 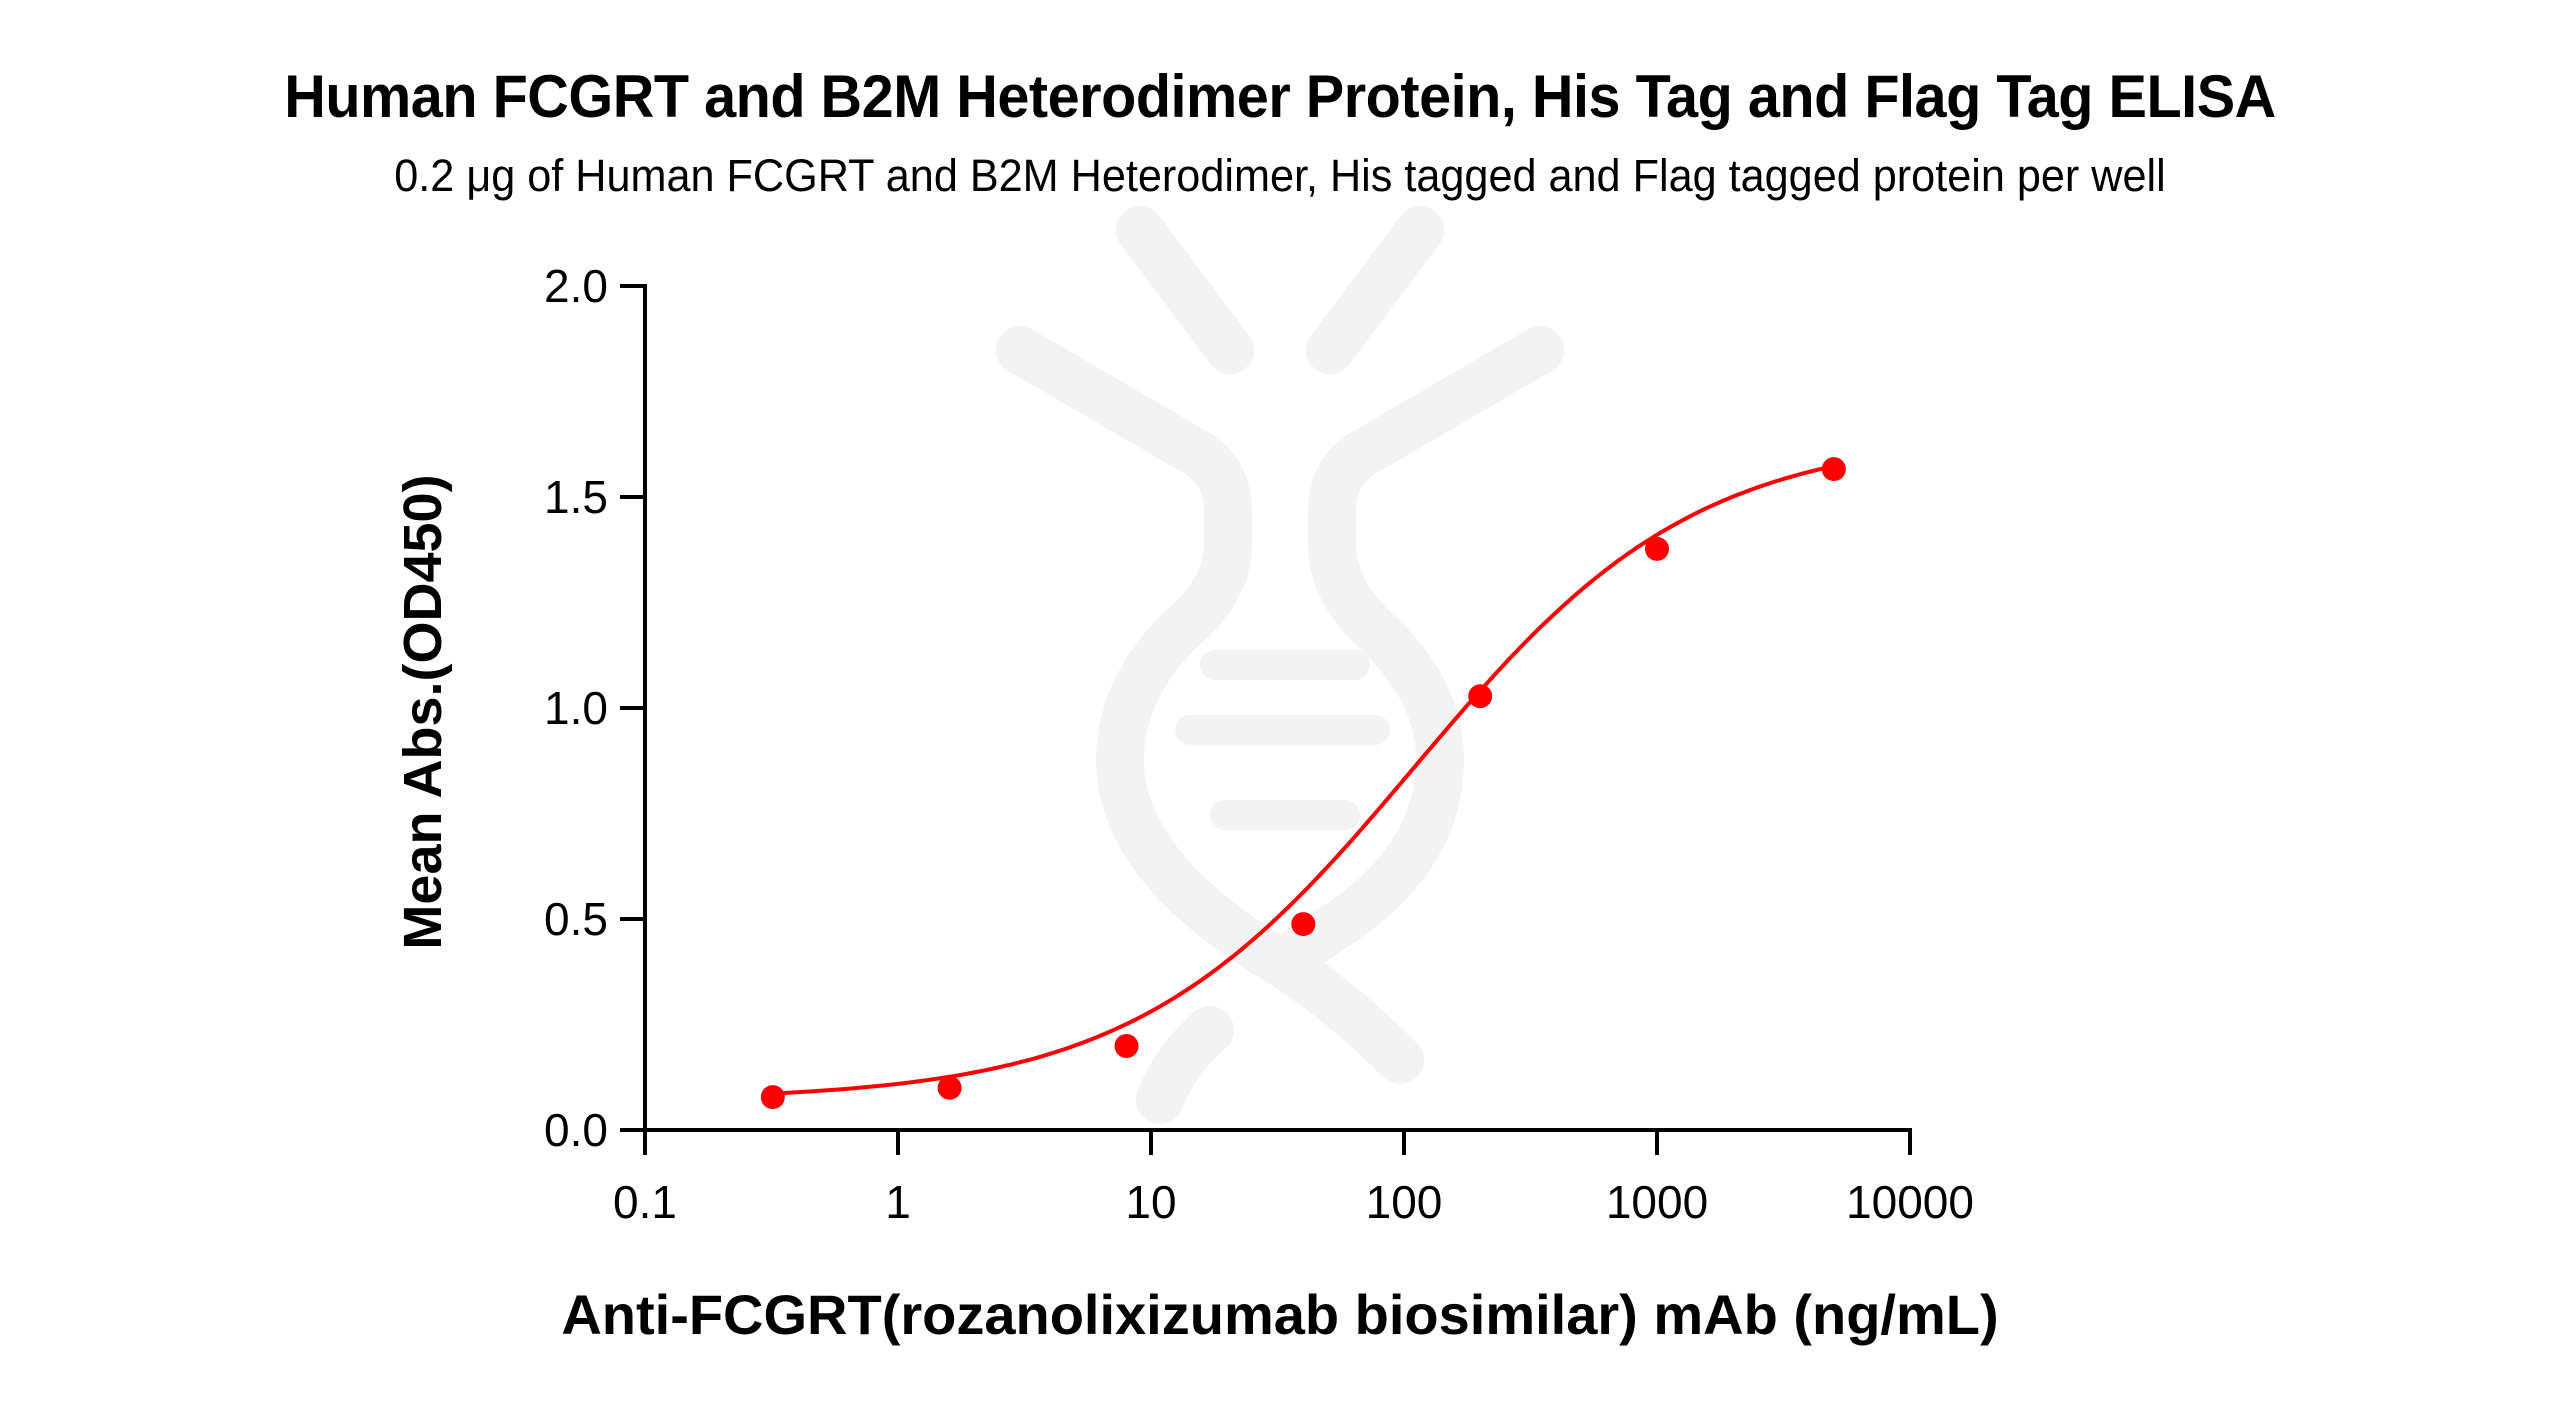 I want to click on watermark-logo-icon, so click(x=1280, y=665).